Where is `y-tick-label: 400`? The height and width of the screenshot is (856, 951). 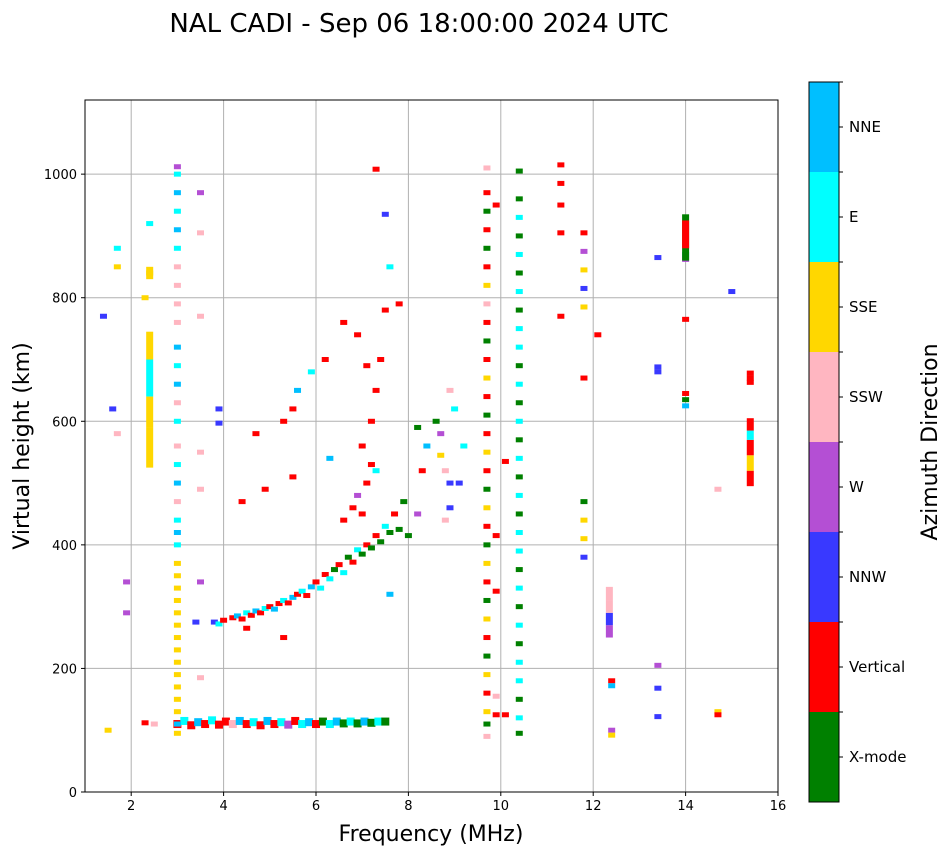
y-tick-label: 400 is located at coordinates (64, 546).